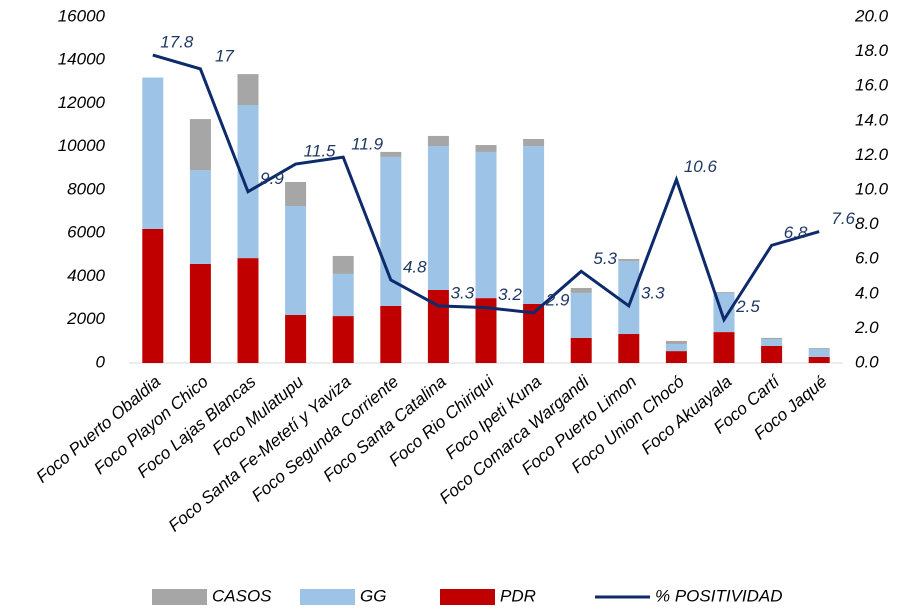 The image size is (911, 612). What do you see at coordinates (86, 188) in the screenshot?
I see `y-tick-label: 8000` at bounding box center [86, 188].